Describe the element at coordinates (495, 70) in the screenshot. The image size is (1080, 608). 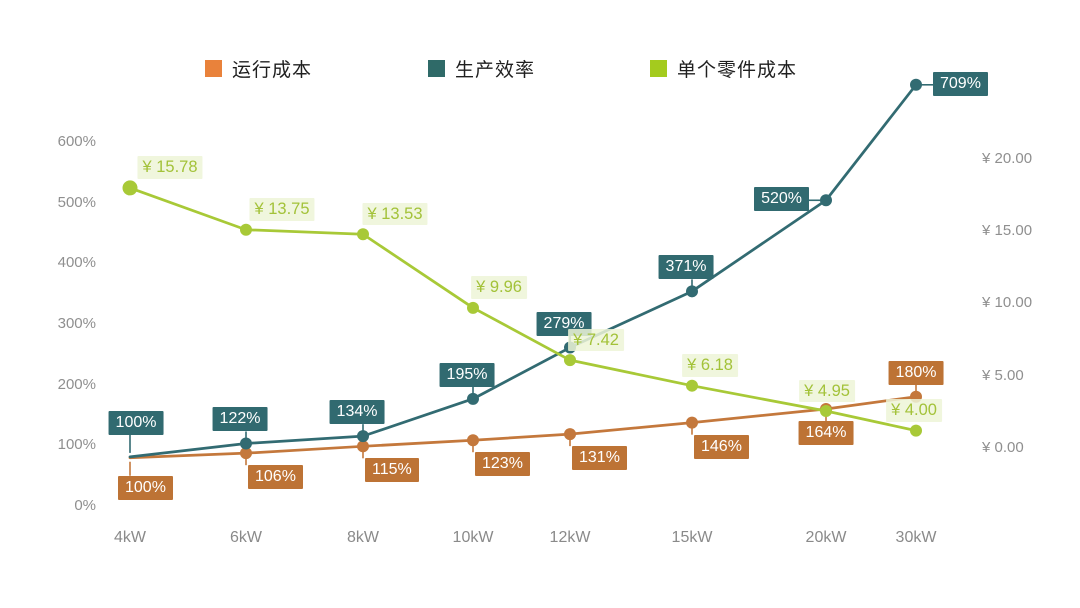
I see `legend-label-production-efficiency: 生产效率` at that location.